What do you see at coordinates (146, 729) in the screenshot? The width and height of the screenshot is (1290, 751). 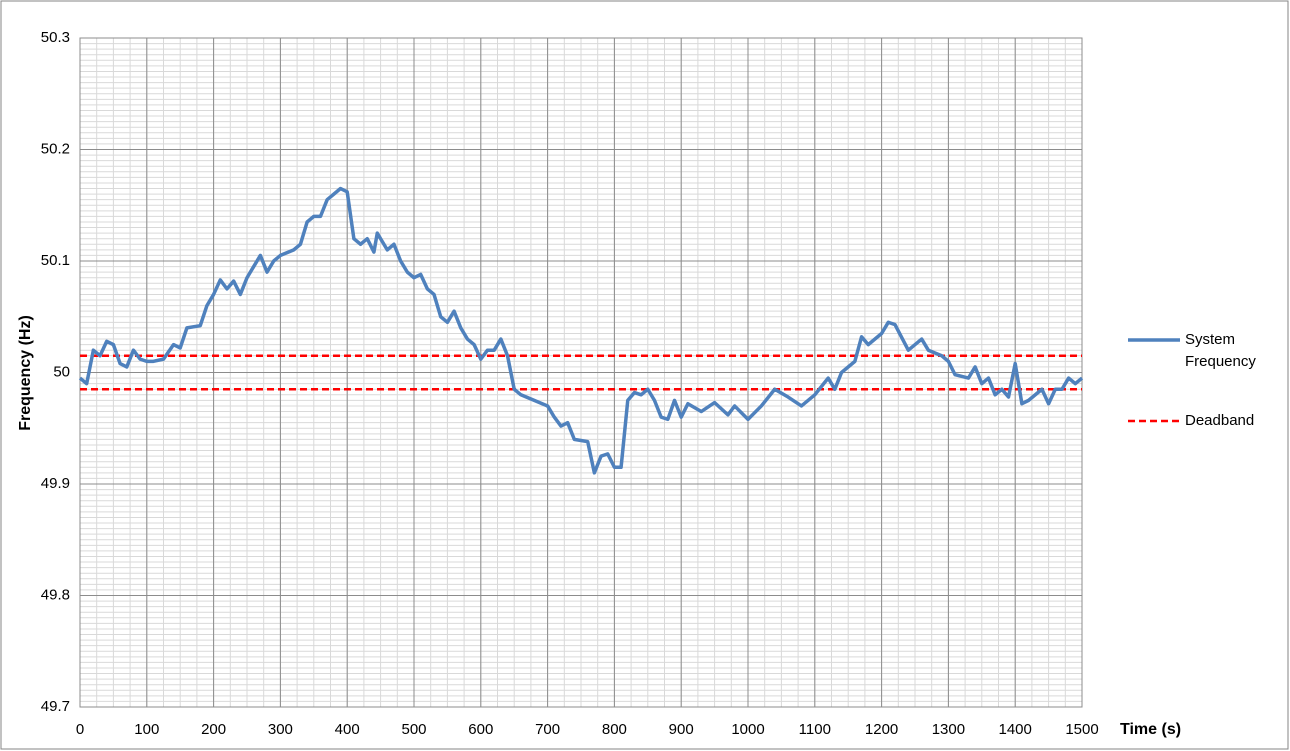 I see `x-tick-label: 100` at bounding box center [146, 729].